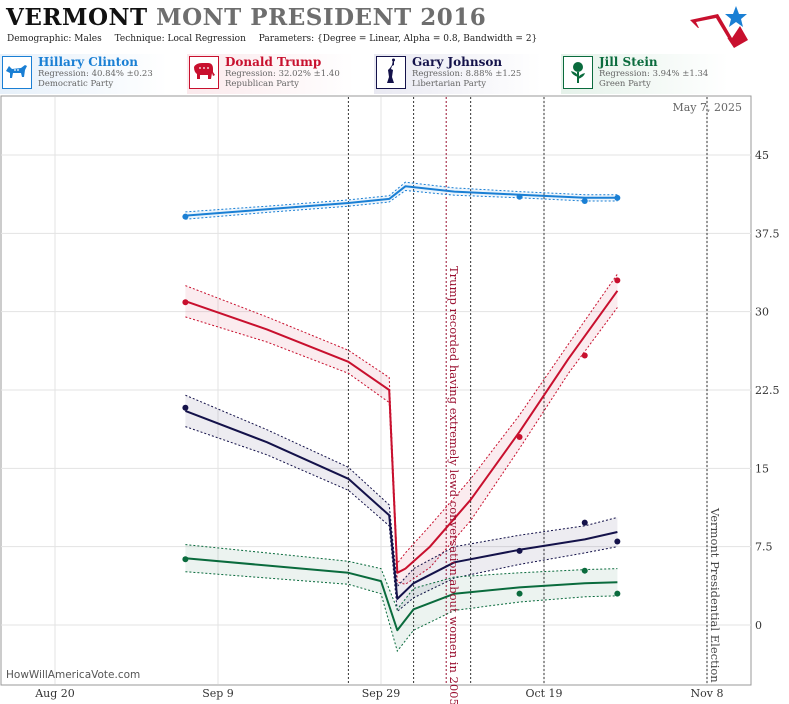  What do you see at coordinates (762, 155) in the screenshot?
I see `y-tick-label: 45` at bounding box center [762, 155].